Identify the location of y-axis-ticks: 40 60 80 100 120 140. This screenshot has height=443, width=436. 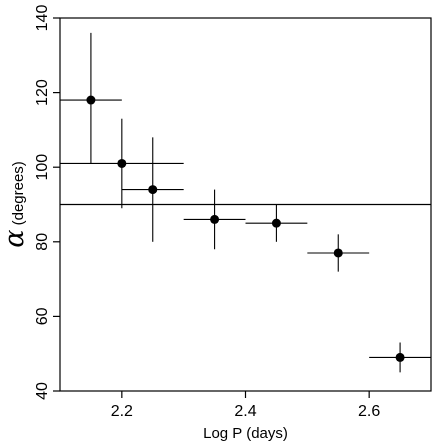
(47, 202).